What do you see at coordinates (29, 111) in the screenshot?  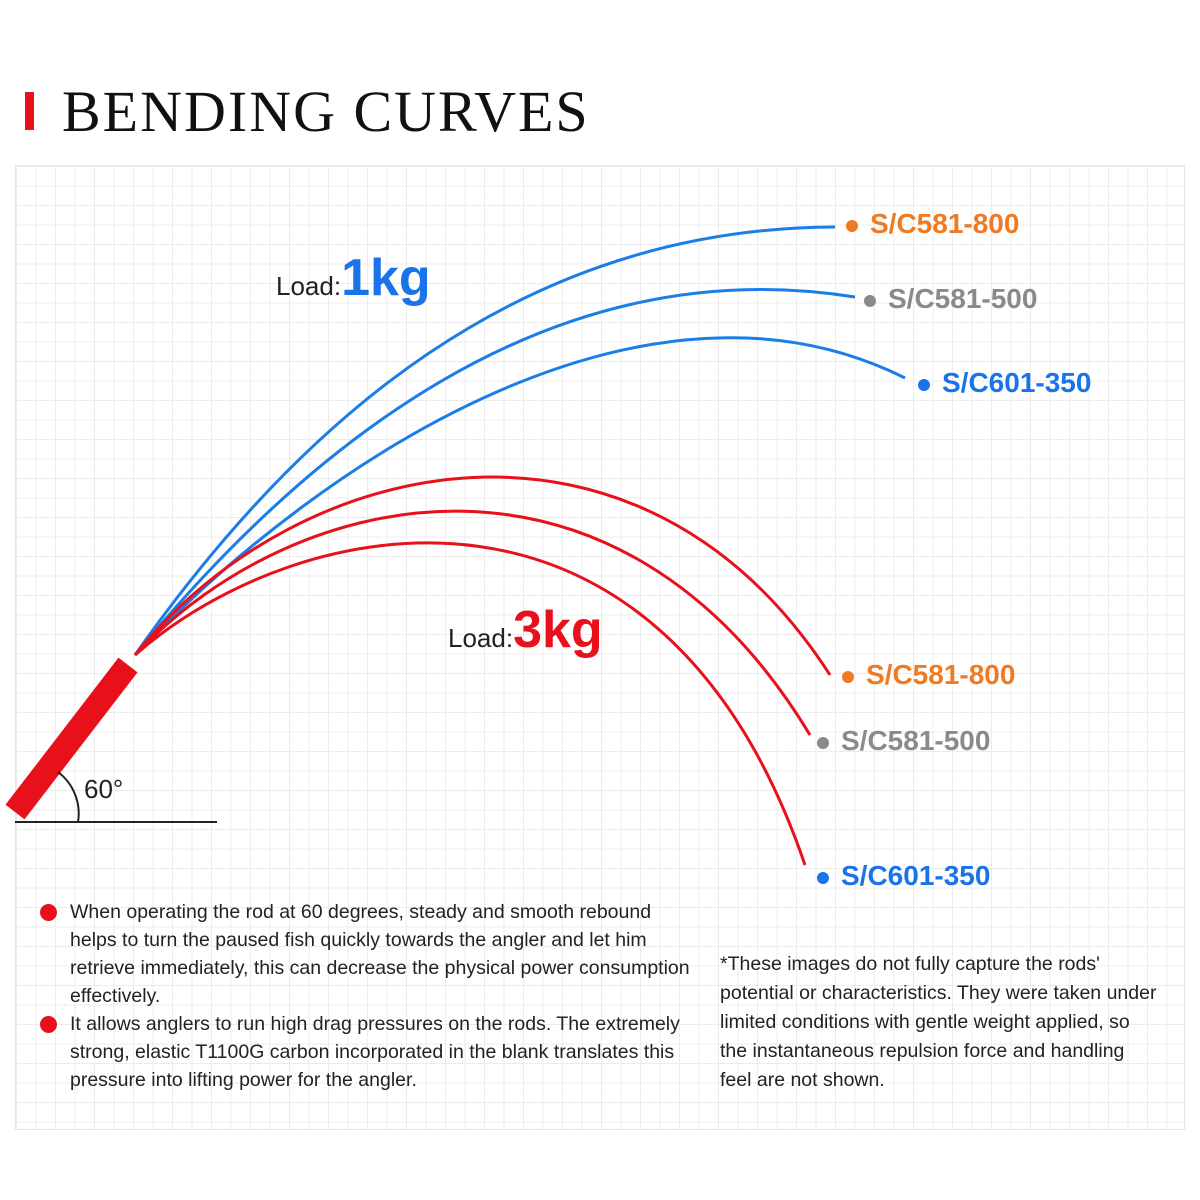 I see `title-bar` at bounding box center [29, 111].